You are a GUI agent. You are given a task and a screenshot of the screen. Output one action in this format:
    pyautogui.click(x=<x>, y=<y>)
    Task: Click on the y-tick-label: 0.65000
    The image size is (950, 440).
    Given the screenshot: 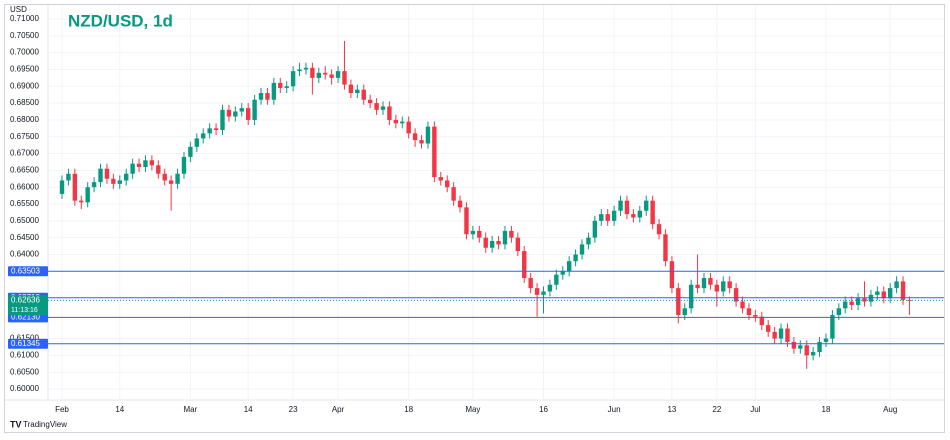 What is the action you would take?
    pyautogui.click(x=24, y=220)
    